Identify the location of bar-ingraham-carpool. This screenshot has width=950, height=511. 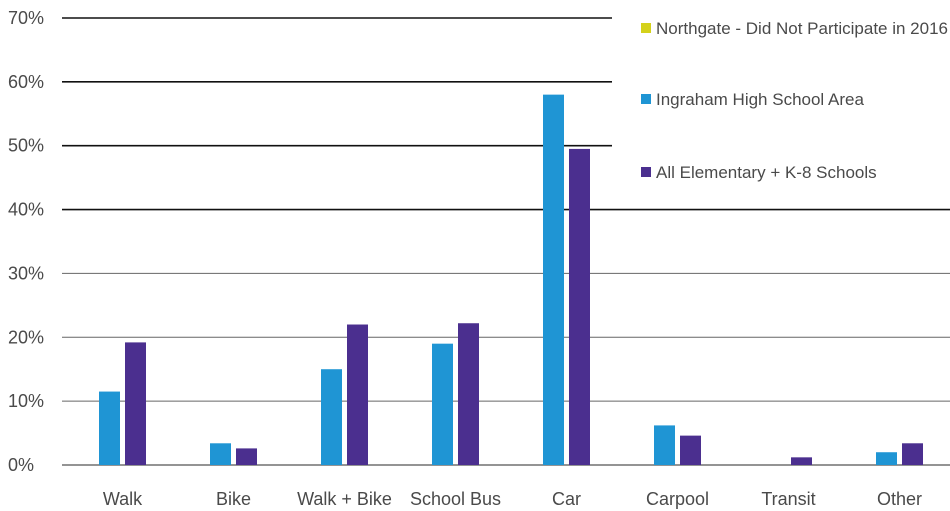
(664, 445).